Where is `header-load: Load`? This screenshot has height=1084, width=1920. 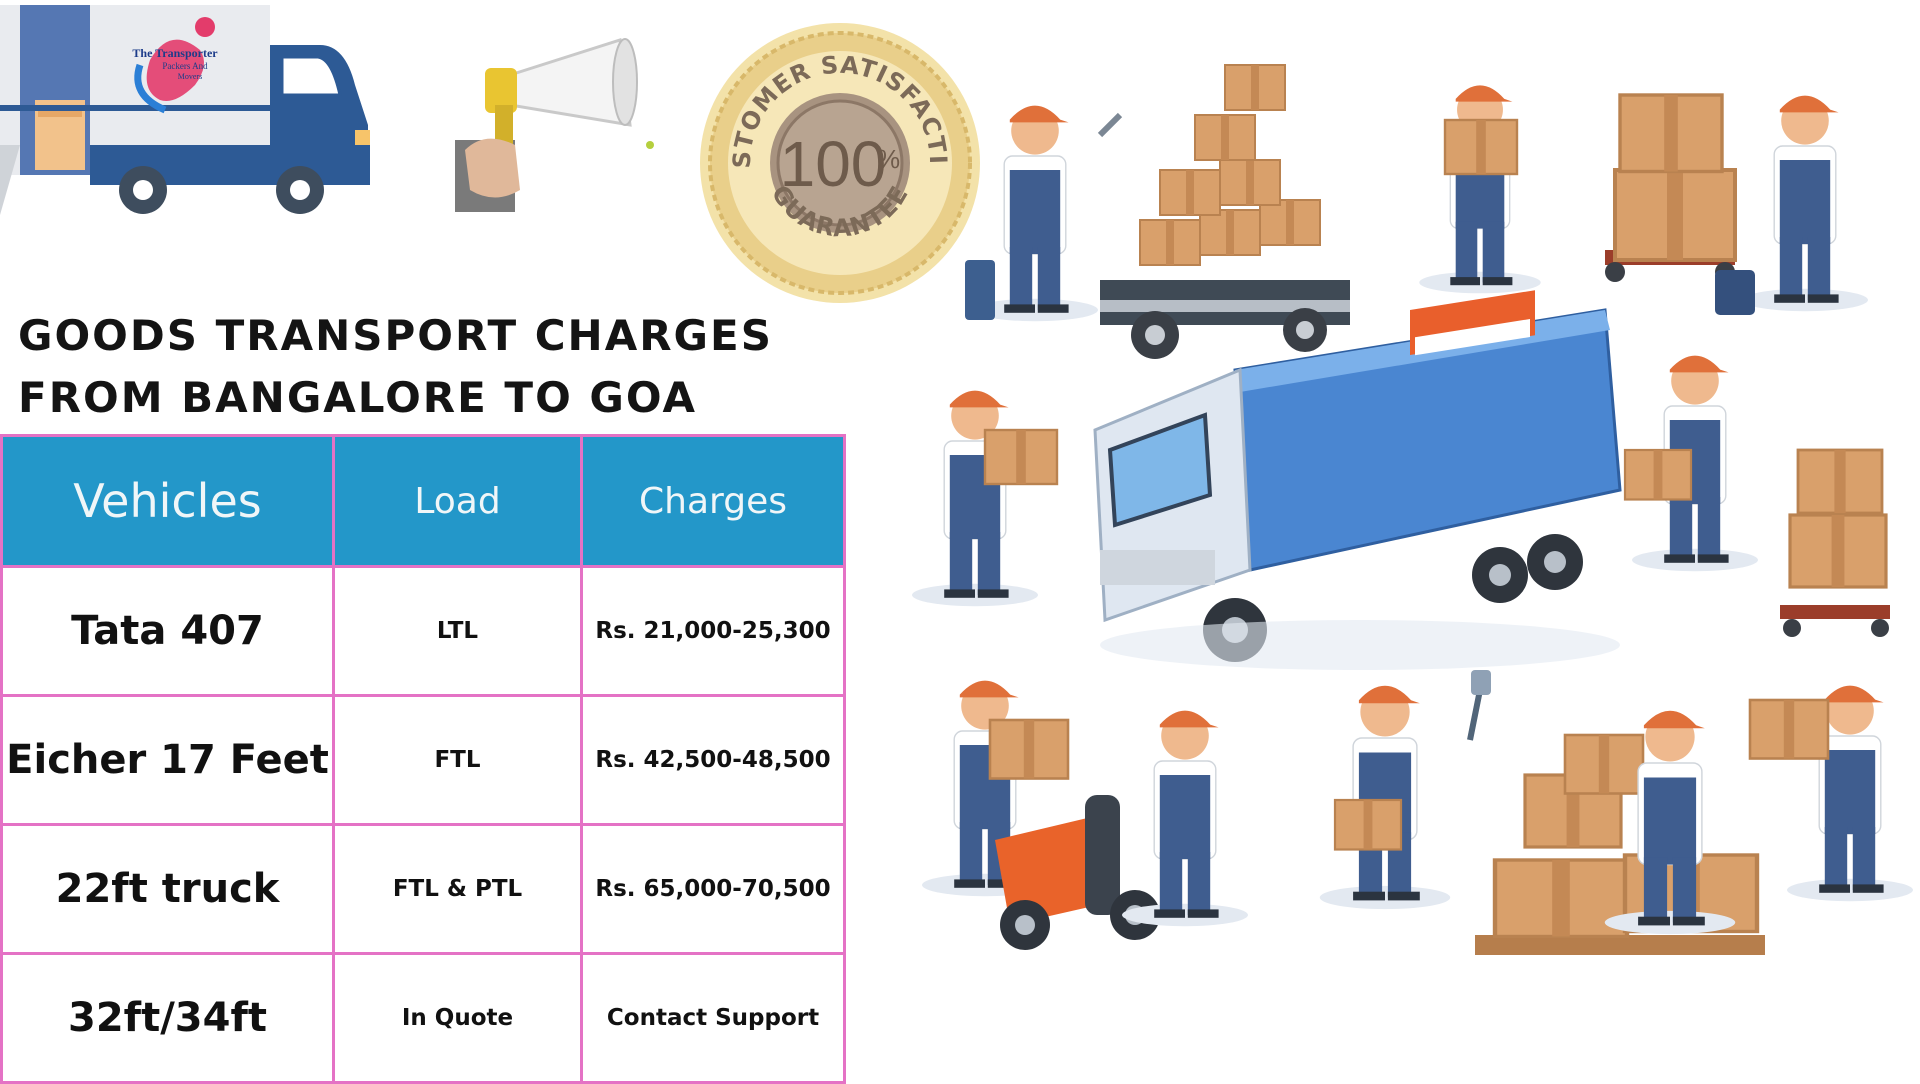
header-load: Load is located at coordinates (457, 501).